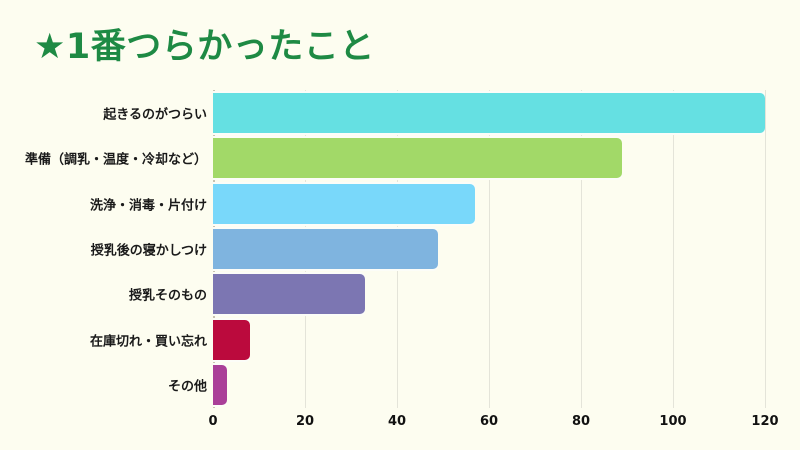 Image resolution: width=800 pixels, height=450 pixels. I want to click on bar-label: 洗浄・消毒・片付け, so click(148, 206).